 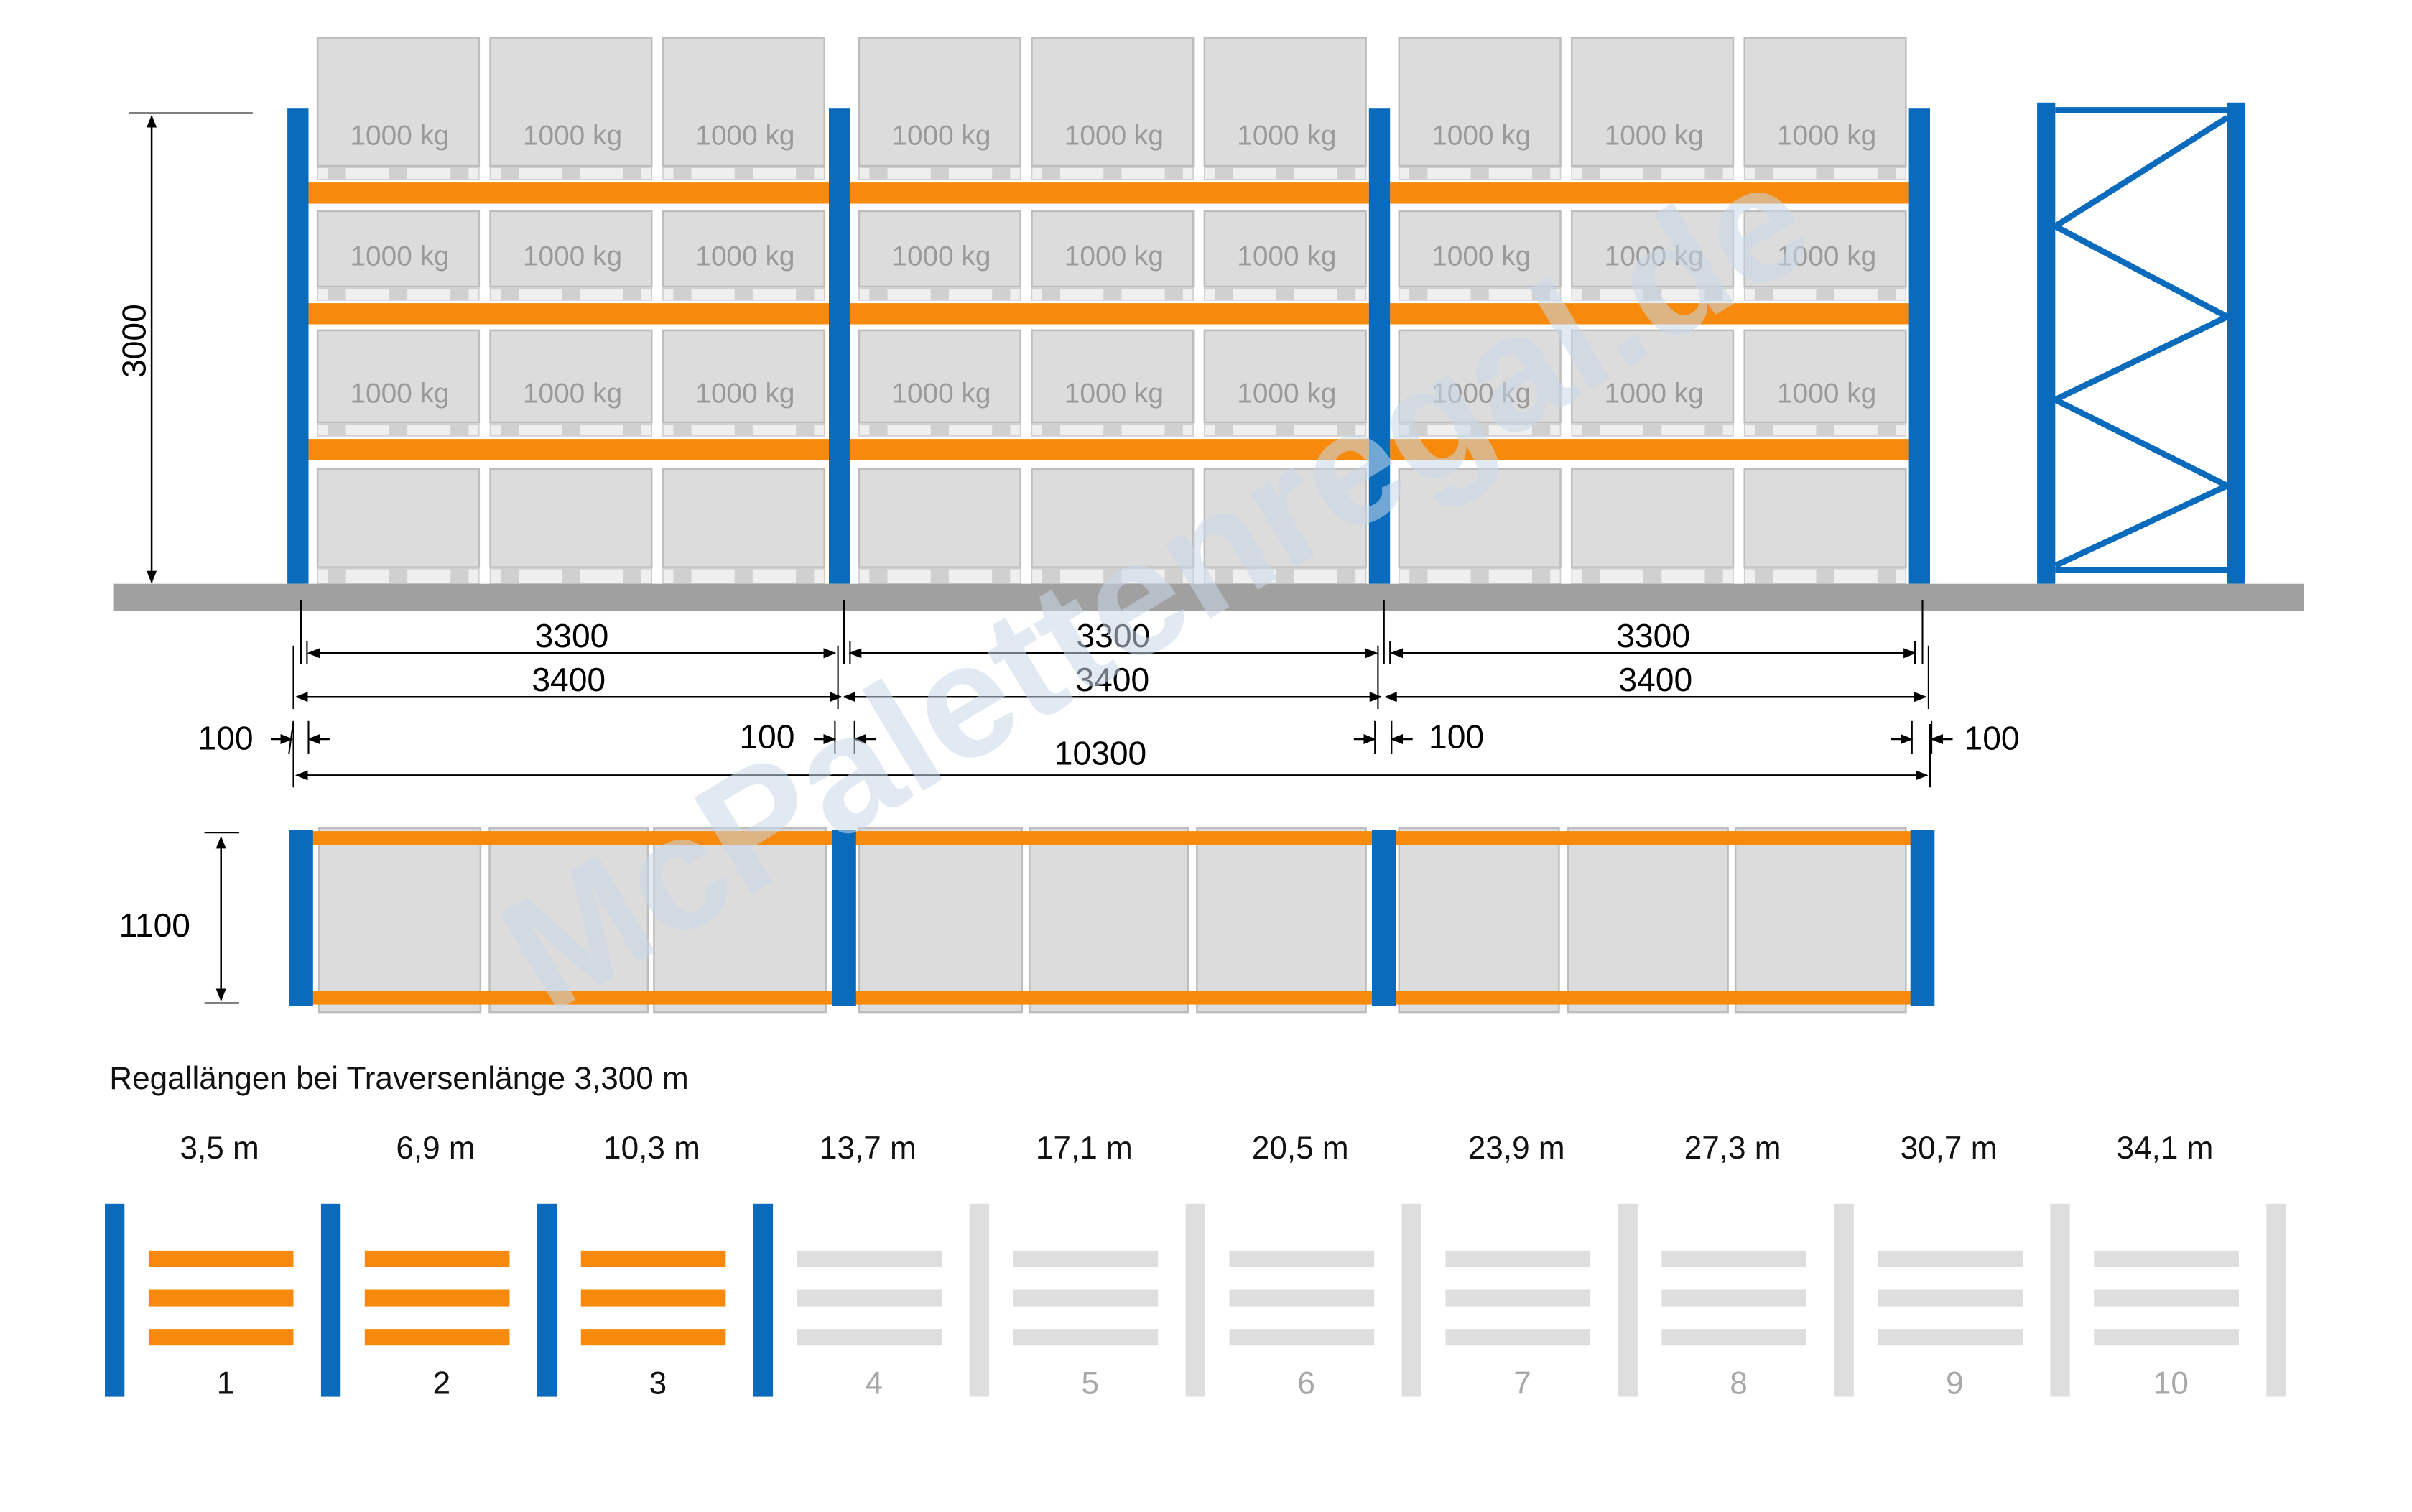 I want to click on upright-top, so click(x=301, y=918).